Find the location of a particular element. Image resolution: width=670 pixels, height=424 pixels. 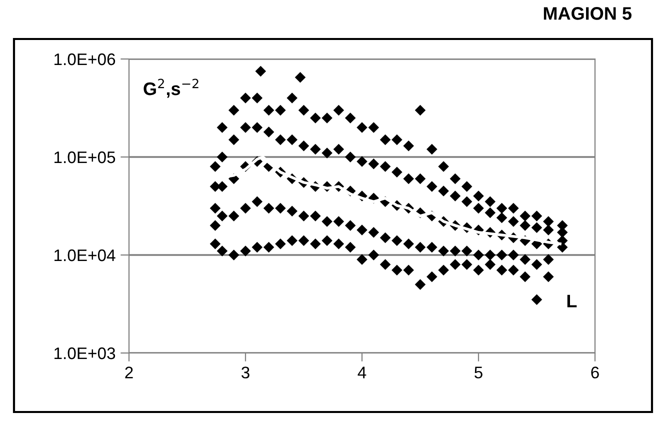

x-tick-label: 5 is located at coordinates (478, 372).